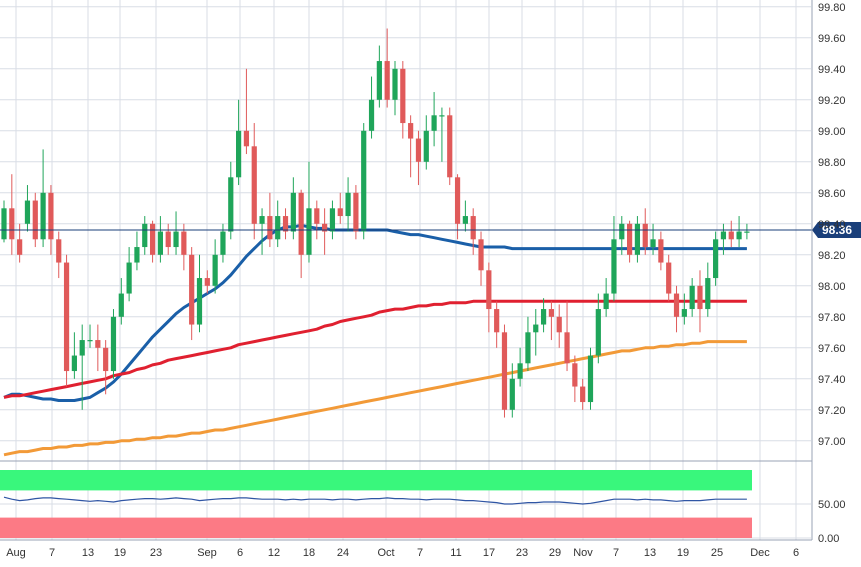  Describe the element at coordinates (555, 553) in the screenshot. I see `x-tick-label: 29` at that location.